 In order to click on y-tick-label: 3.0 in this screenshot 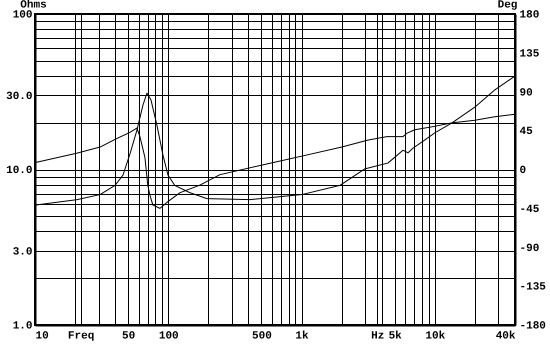, I will do `click(22, 252)`.